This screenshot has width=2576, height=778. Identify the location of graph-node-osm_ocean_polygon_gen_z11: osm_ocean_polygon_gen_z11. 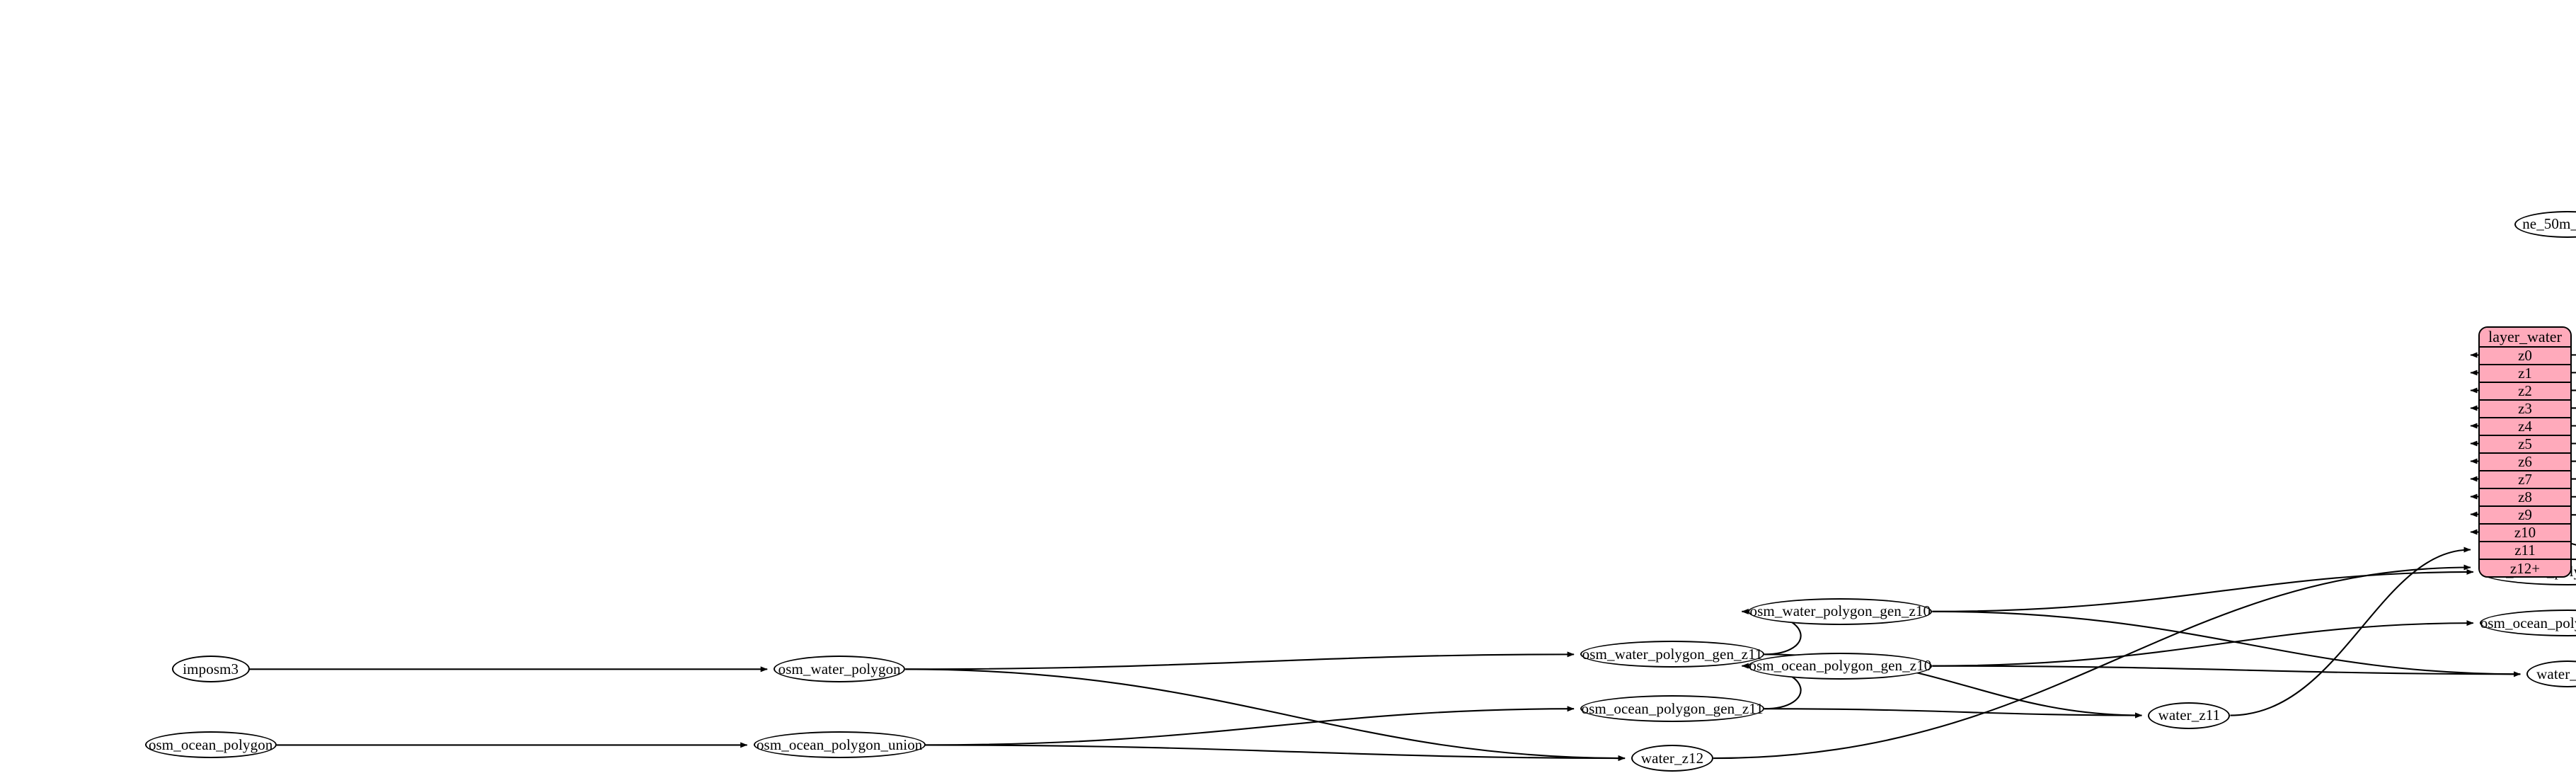
(1673, 709).